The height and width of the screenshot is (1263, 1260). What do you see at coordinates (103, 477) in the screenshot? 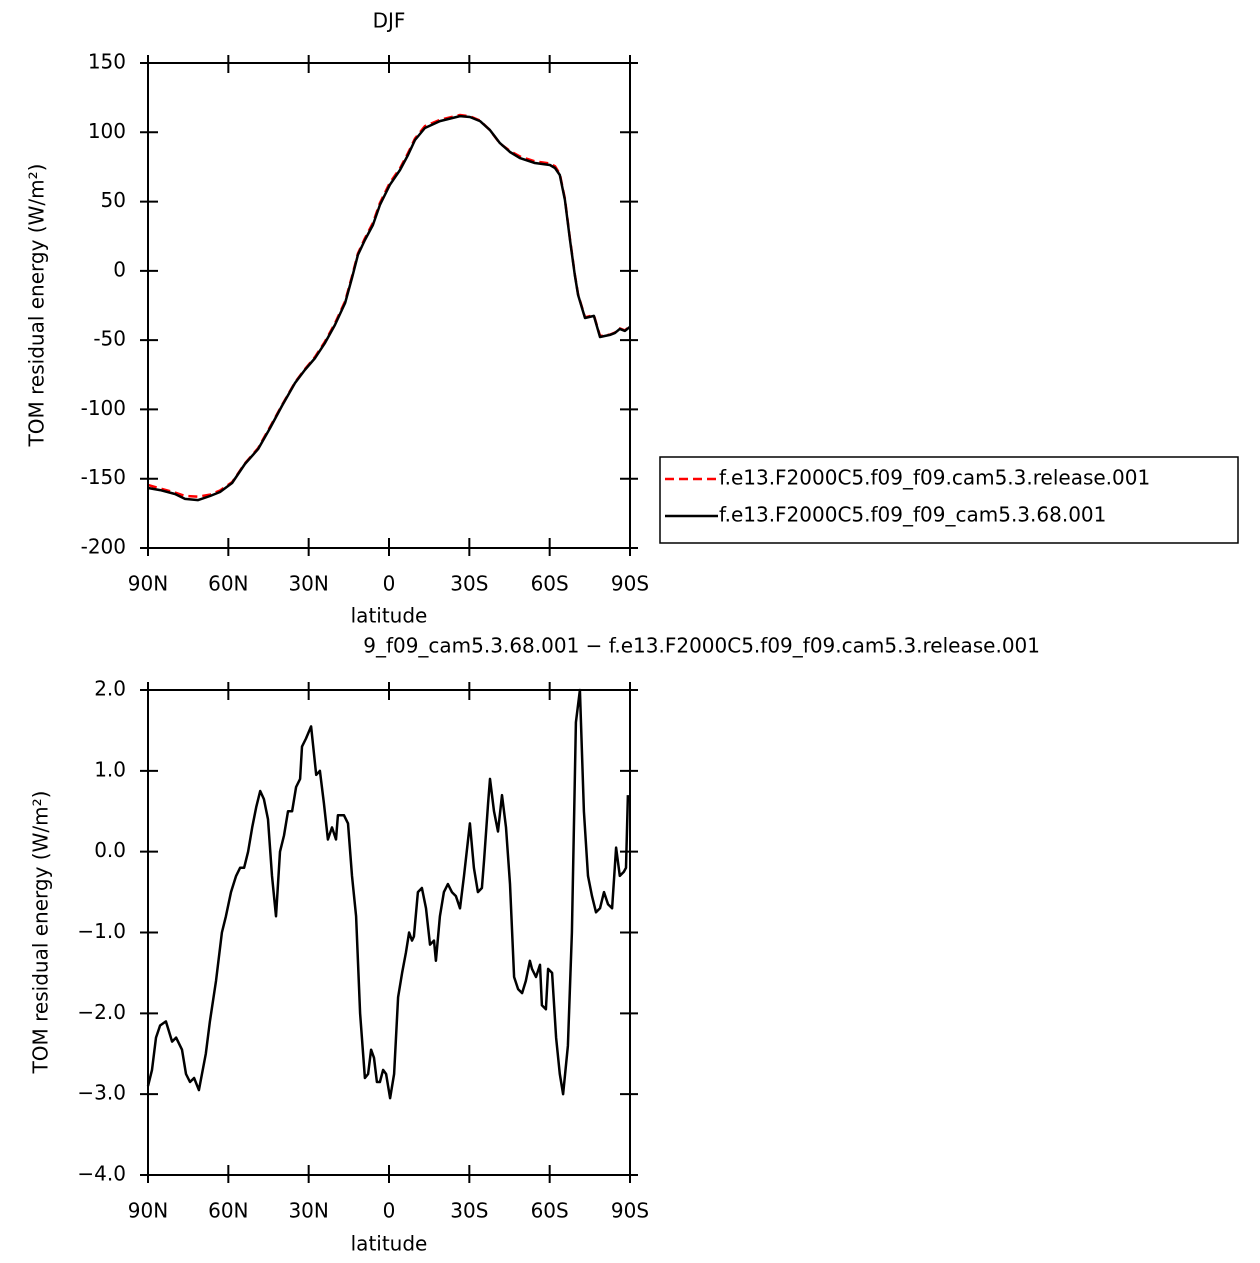
I see `y-tick-label: -150` at bounding box center [103, 477].